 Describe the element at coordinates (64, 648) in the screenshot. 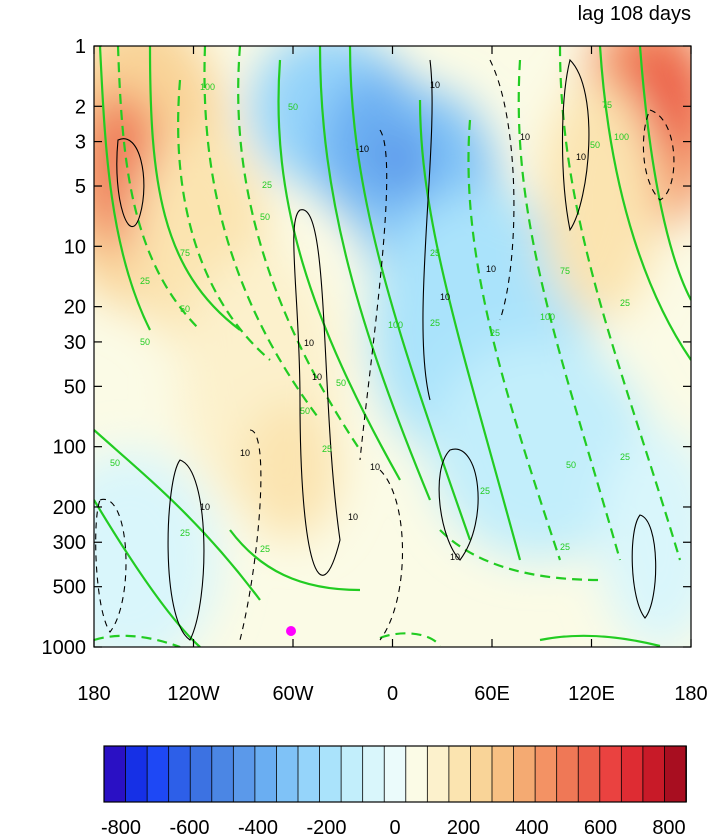

I see `y-tick-label: 1000` at that location.